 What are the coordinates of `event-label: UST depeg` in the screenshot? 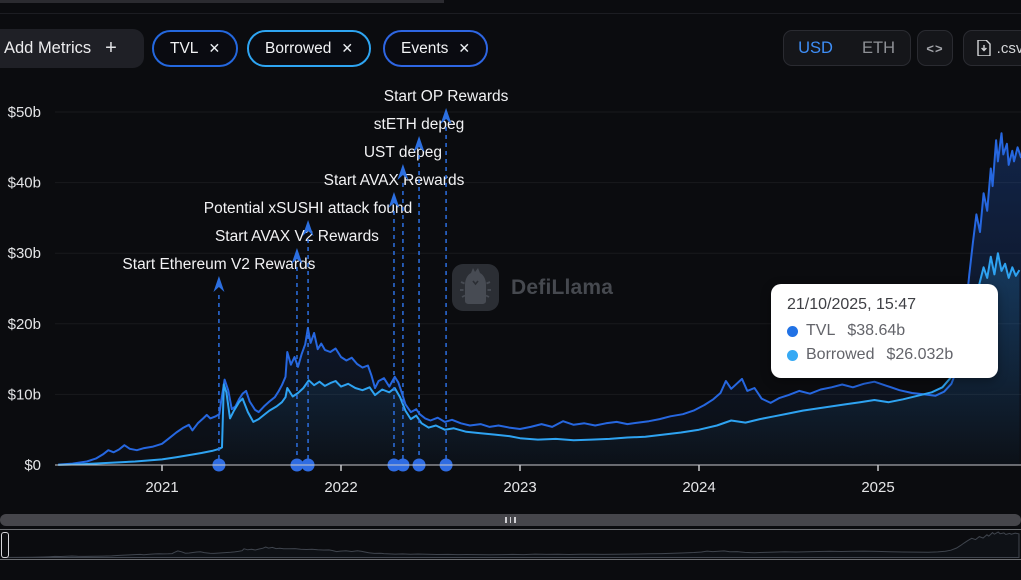 It's located at (403, 152).